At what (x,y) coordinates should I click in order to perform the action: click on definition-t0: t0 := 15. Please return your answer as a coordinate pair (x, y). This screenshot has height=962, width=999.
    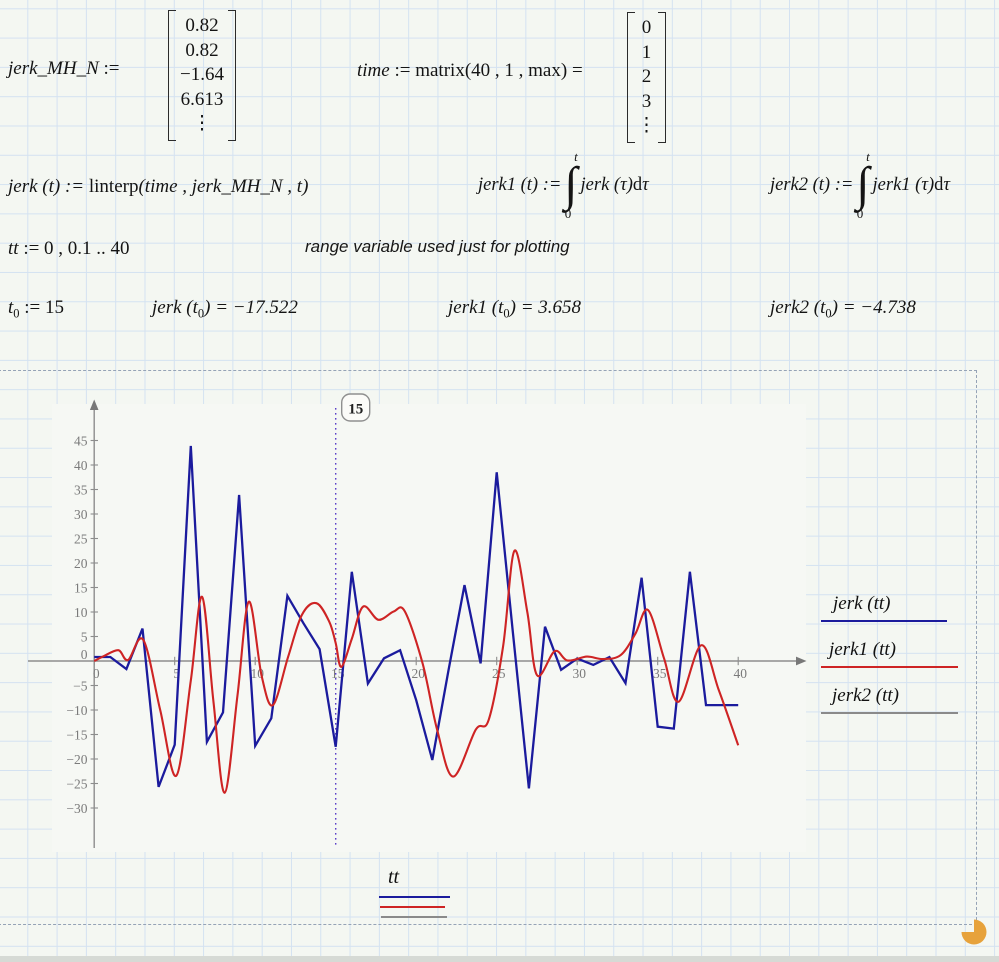
    Looking at the image, I should click on (36, 309).